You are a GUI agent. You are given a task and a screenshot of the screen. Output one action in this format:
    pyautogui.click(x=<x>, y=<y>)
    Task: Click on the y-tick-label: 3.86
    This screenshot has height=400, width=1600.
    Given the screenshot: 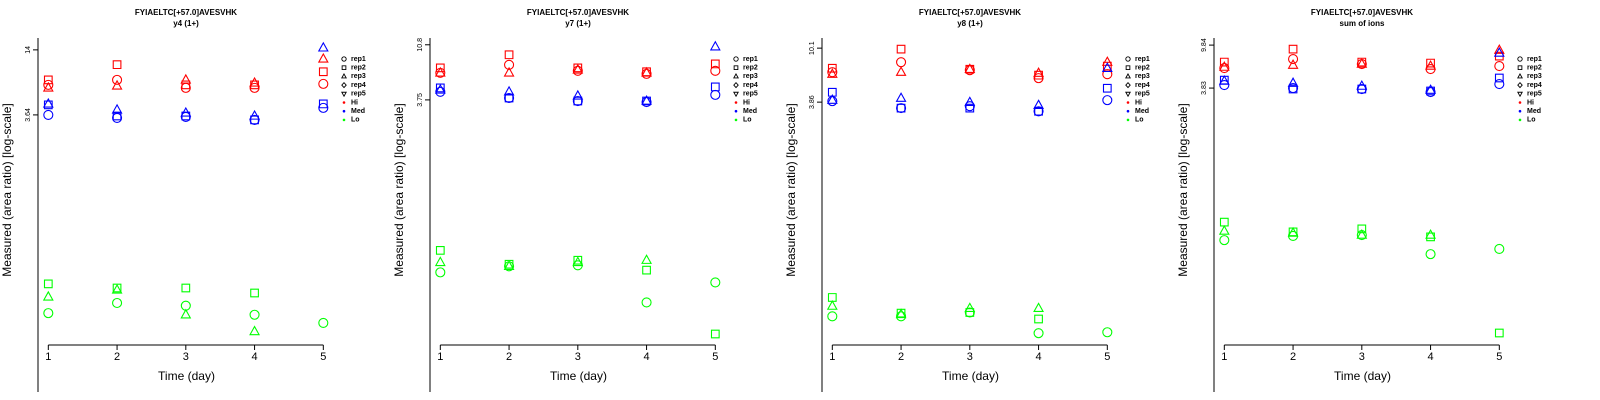 What is the action you would take?
    pyautogui.click(x=812, y=102)
    